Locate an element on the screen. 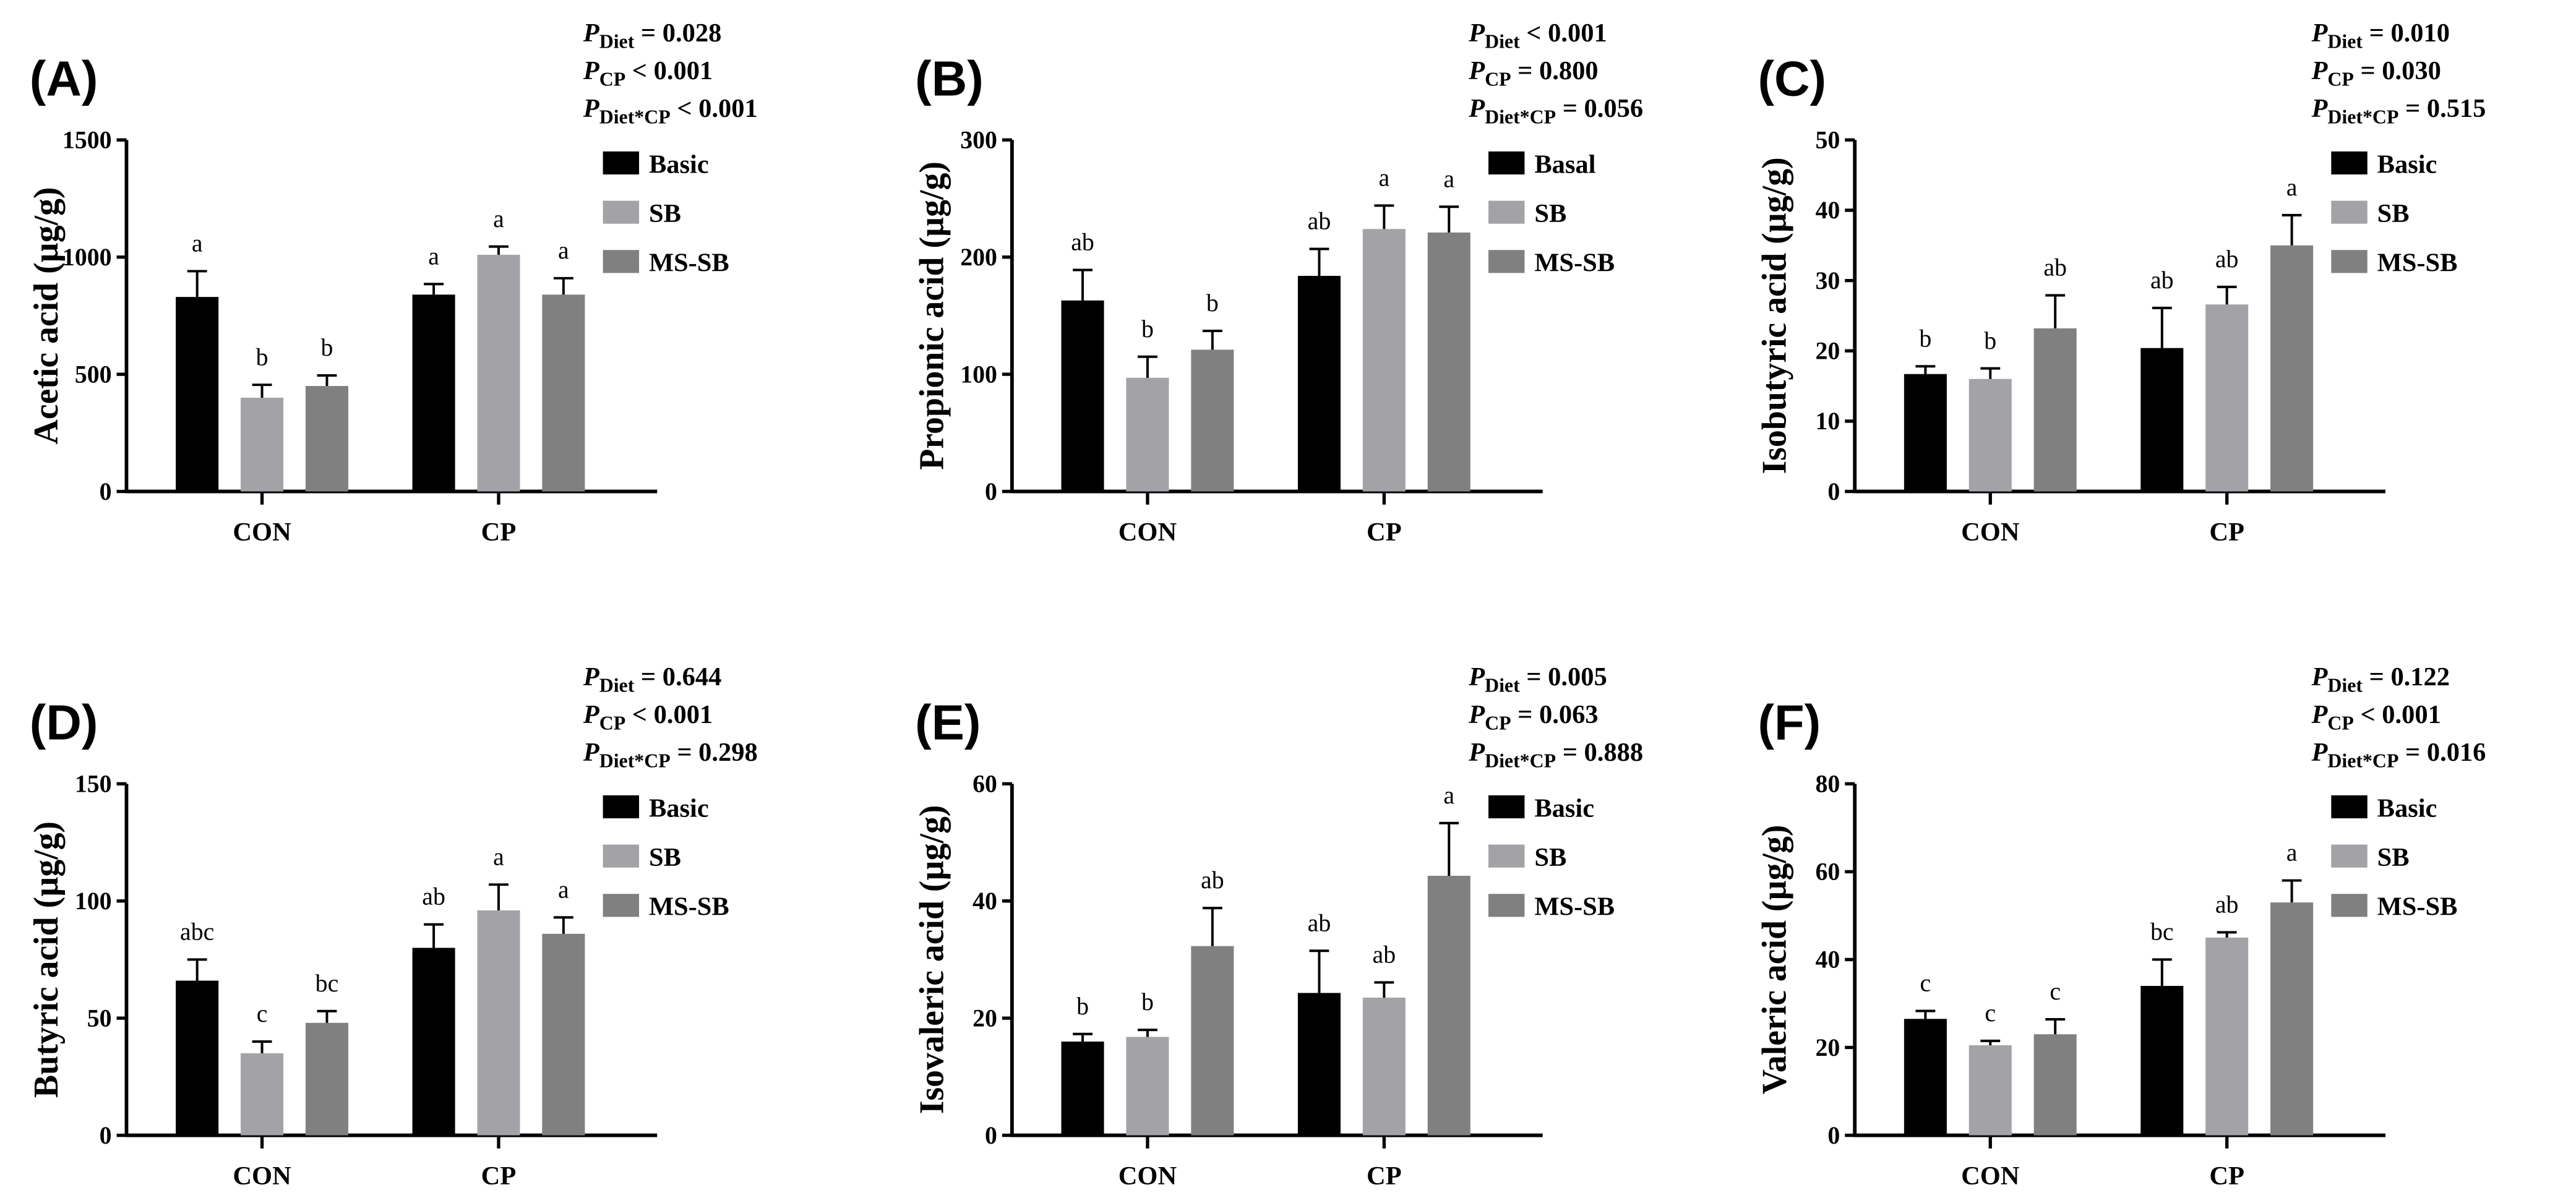  p-value-text: PDiet = 0.644 is located at coordinates (653, 679).